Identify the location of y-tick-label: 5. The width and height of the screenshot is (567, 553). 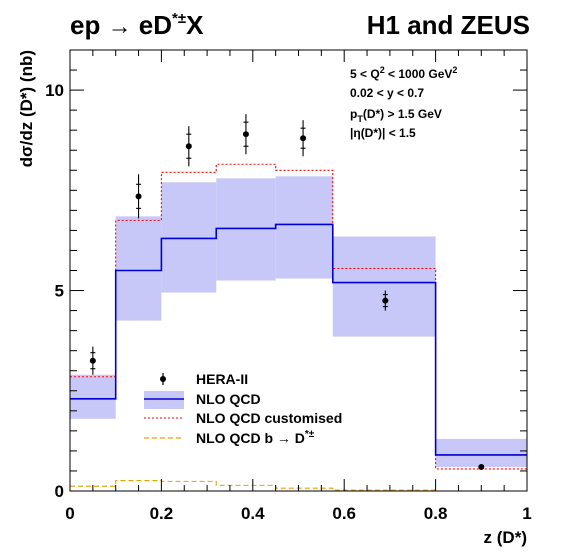
(59, 291).